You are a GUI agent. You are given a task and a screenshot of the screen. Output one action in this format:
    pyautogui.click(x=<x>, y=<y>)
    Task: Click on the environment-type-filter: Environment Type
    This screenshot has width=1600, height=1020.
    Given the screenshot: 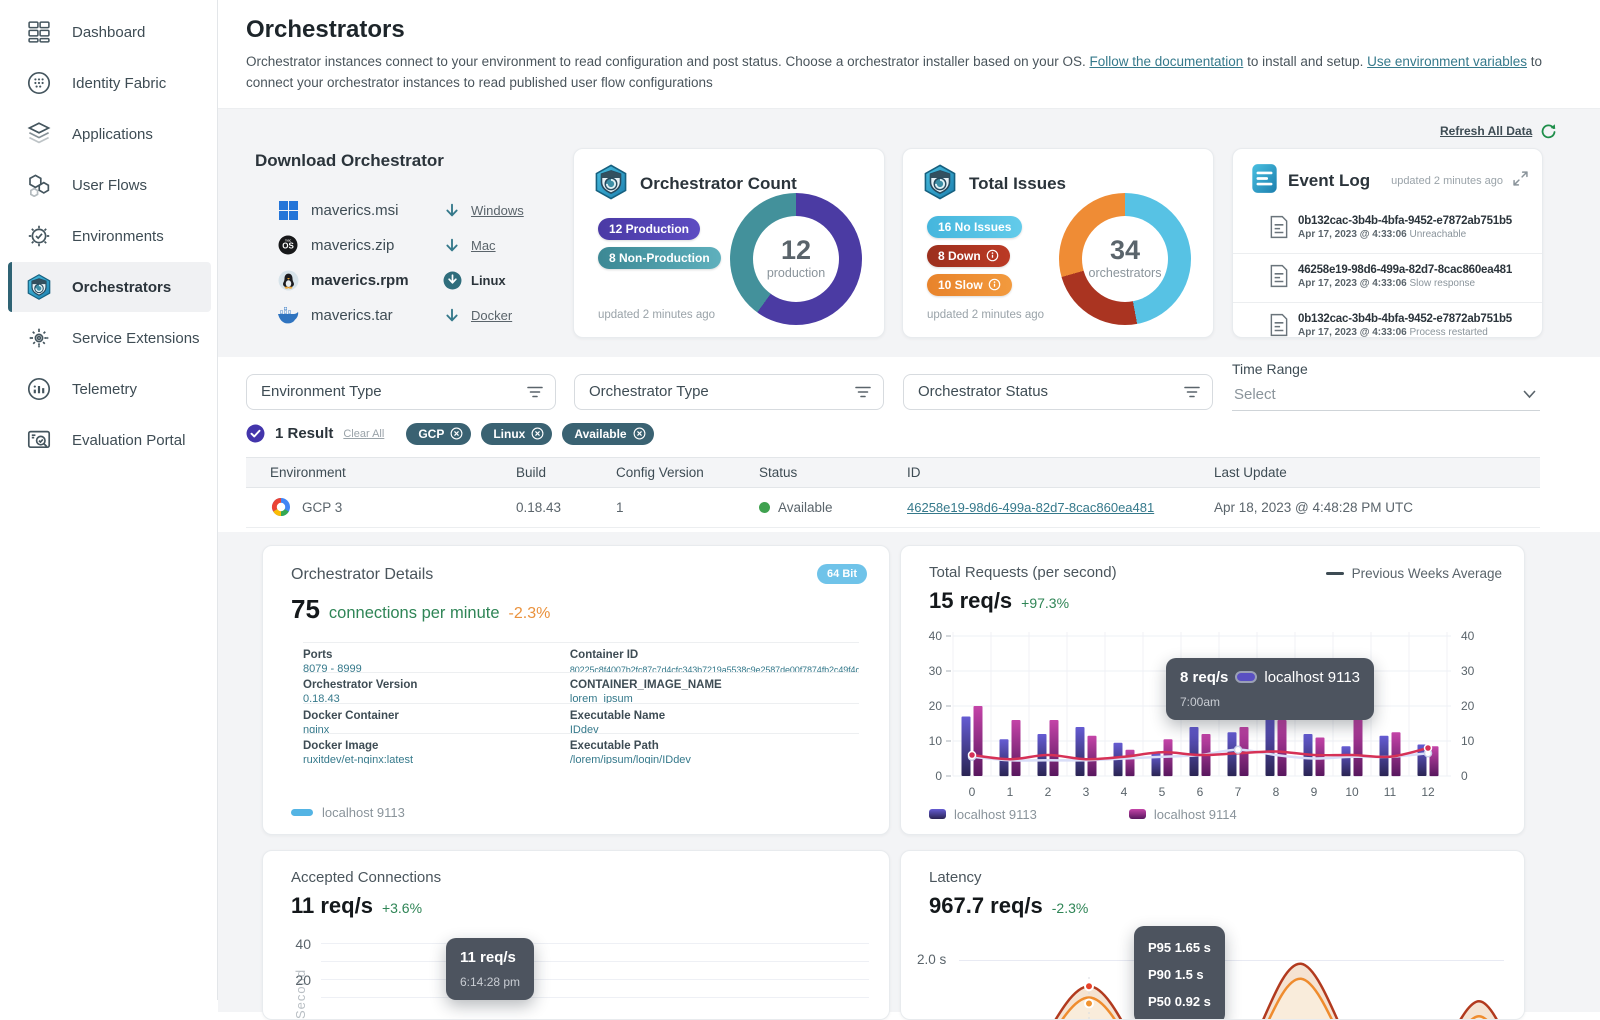 What is the action you would take?
    pyautogui.click(x=401, y=391)
    